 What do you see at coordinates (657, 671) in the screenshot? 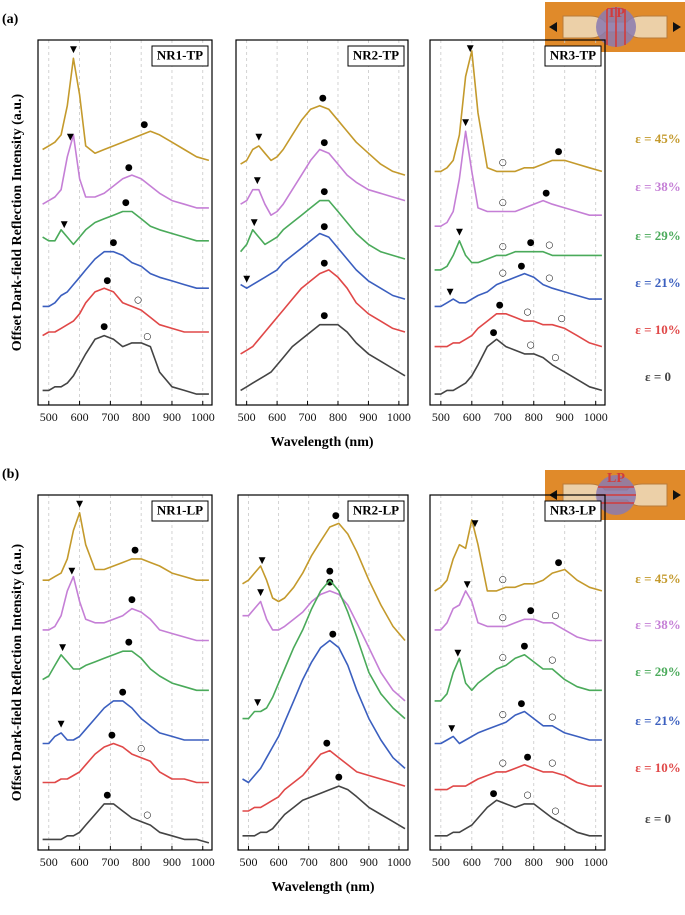
I see `legend-entry: ε = 29%` at bounding box center [657, 671].